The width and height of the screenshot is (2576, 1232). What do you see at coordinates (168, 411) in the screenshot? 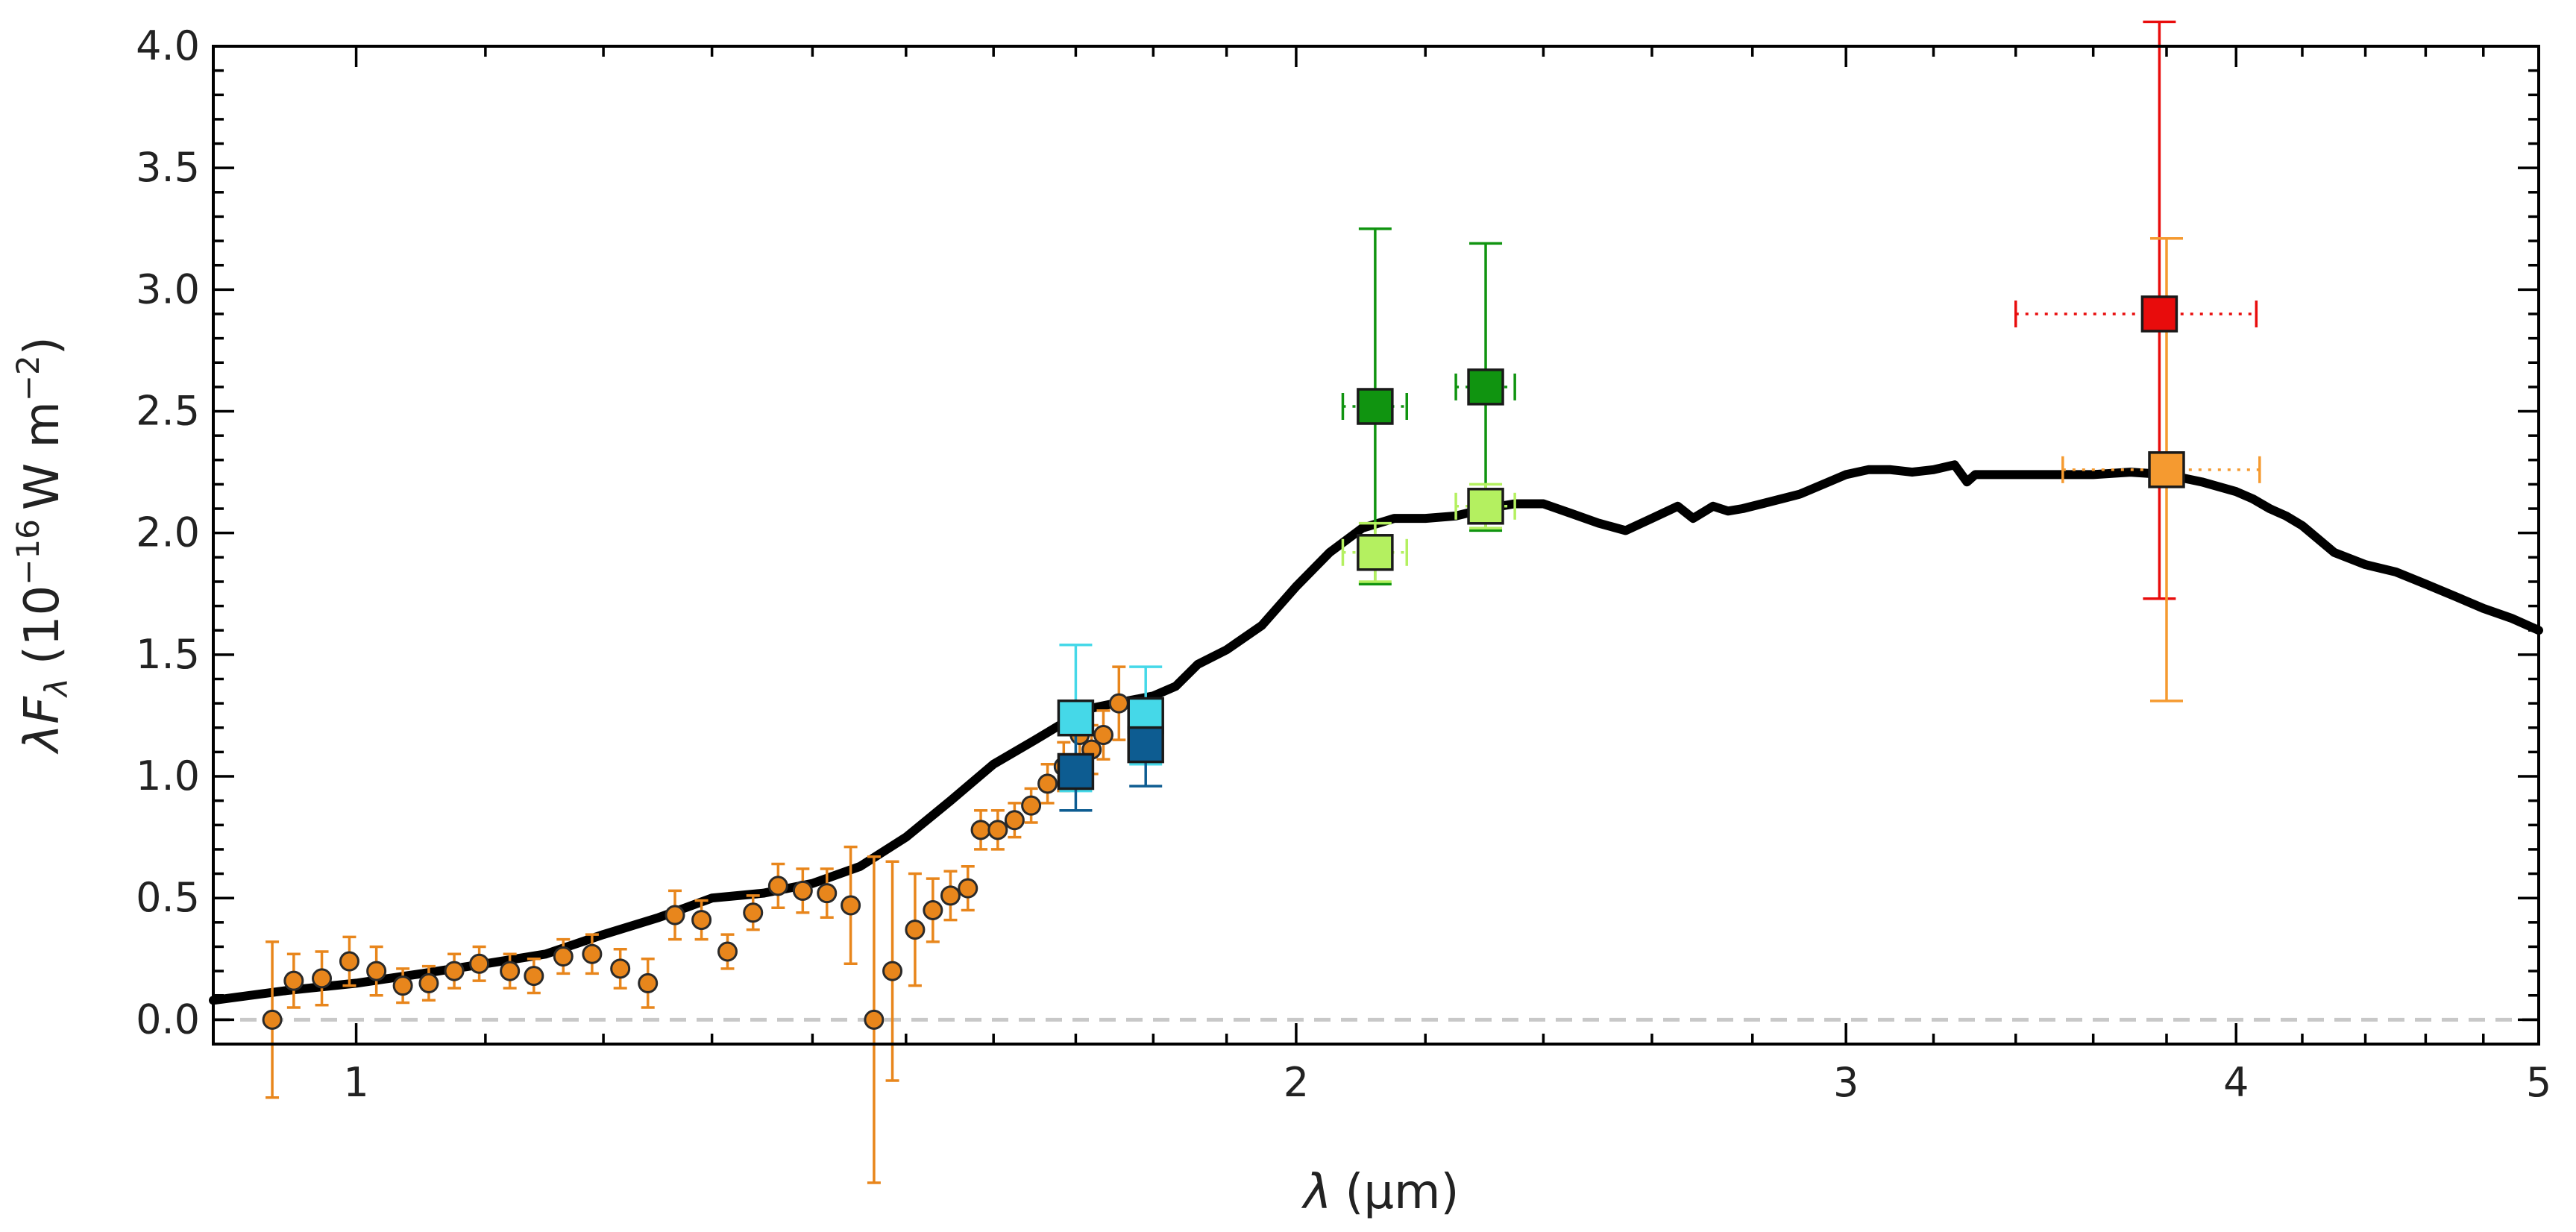
I see `y-tick-label: 2.5` at bounding box center [168, 411].